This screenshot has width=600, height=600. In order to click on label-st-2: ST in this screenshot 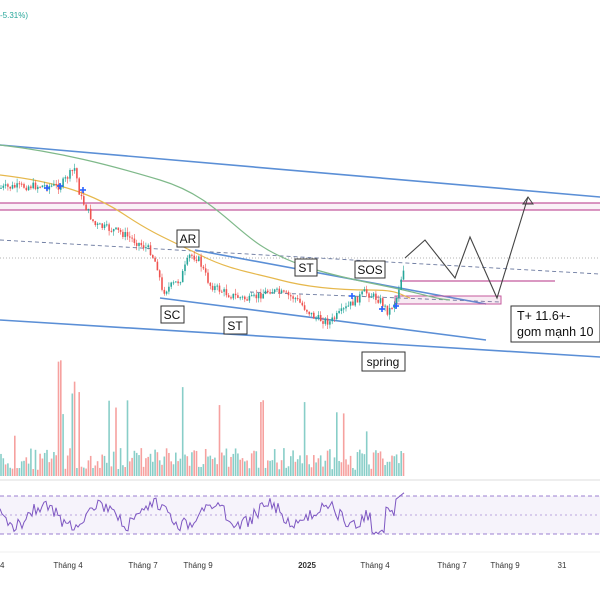, I will do `click(235, 326)`.